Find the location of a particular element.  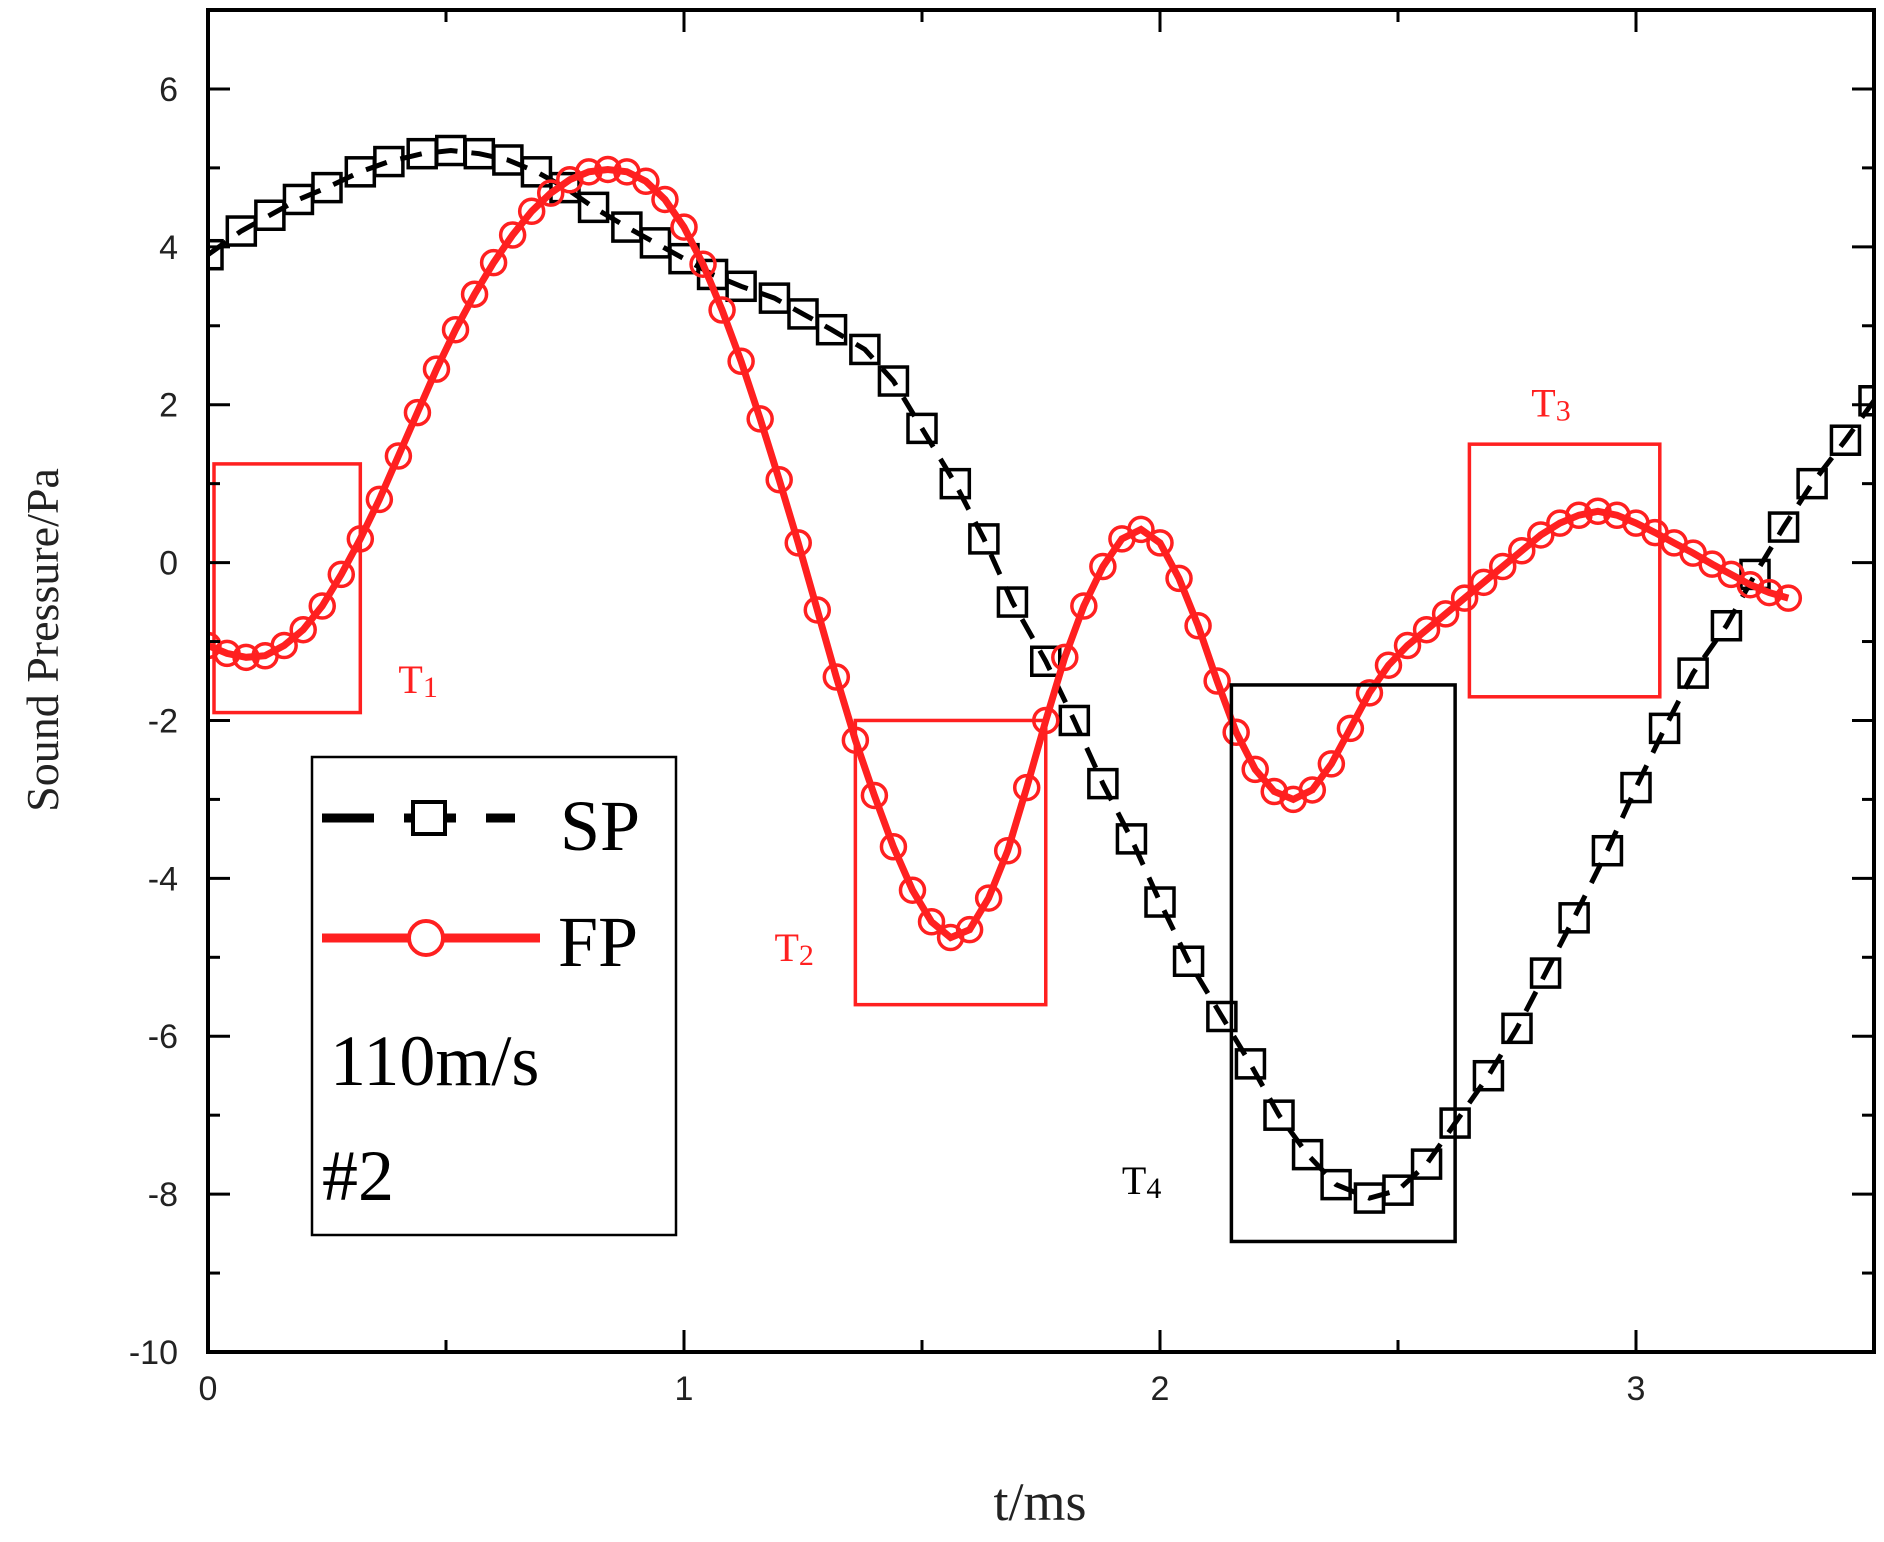

annotation-label: T2 is located at coordinates (793, 948).